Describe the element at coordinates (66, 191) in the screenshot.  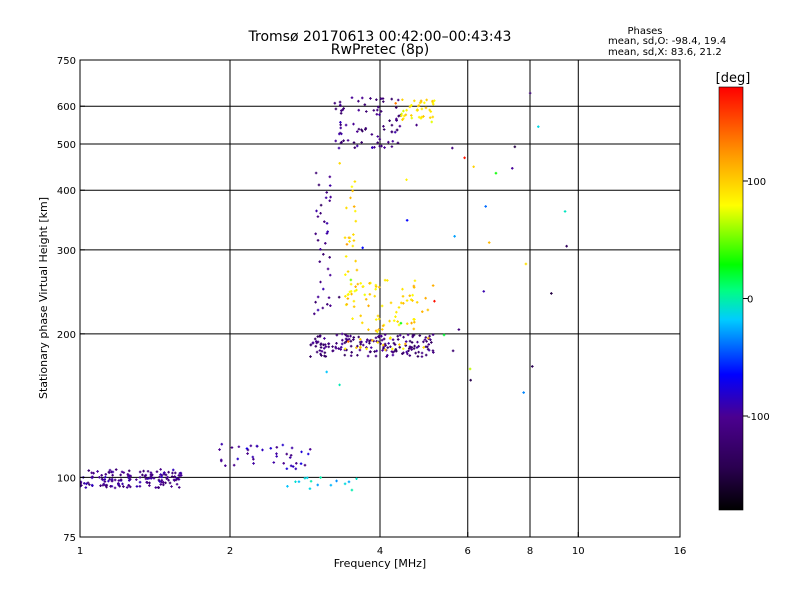
I see `y-tick-label: 400` at that location.